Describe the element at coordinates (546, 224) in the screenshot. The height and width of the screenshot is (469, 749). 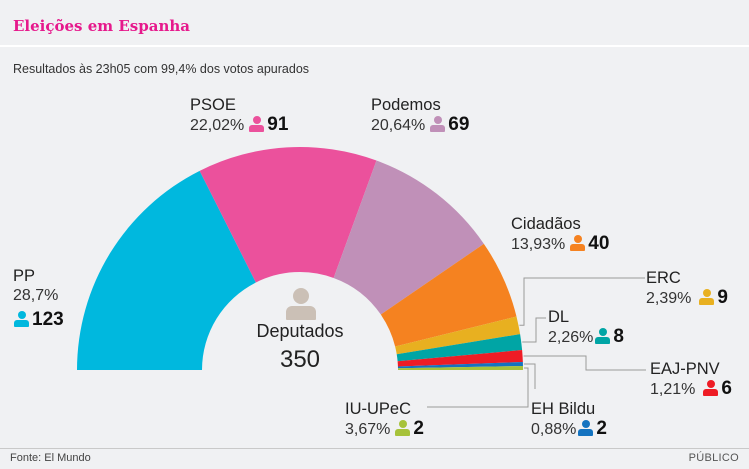
I see `party-name: Cidadãos` at that location.